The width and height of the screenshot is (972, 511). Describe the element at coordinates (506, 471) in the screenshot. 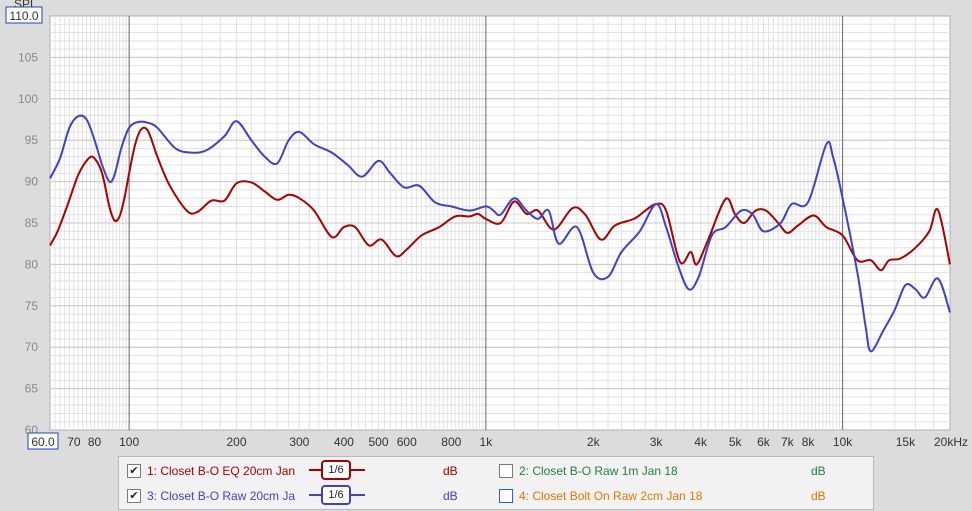

I see `legend-item-2-checkbox` at that location.